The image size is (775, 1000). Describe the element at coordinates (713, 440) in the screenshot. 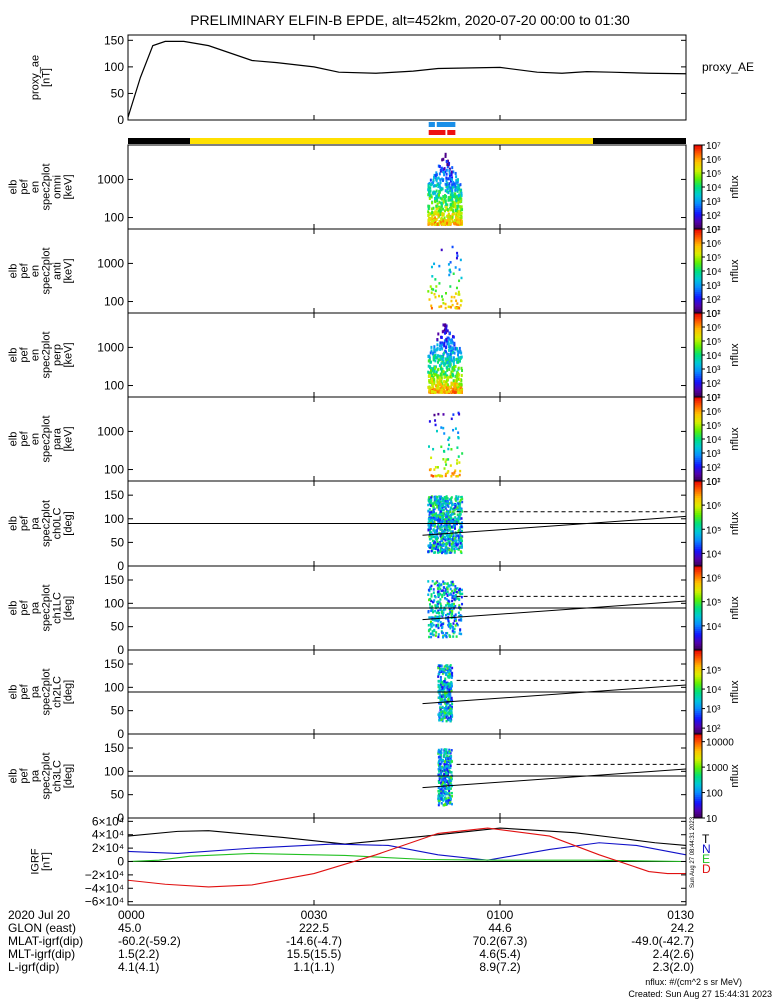

I see `colorbar-tick-label: 10⁴` at that location.